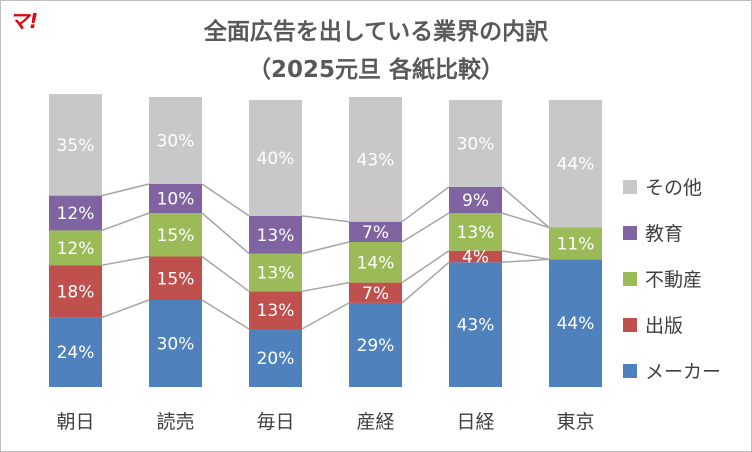  Describe the element at coordinates (475, 422) in the screenshot. I see `category-label-5: 日経` at that location.